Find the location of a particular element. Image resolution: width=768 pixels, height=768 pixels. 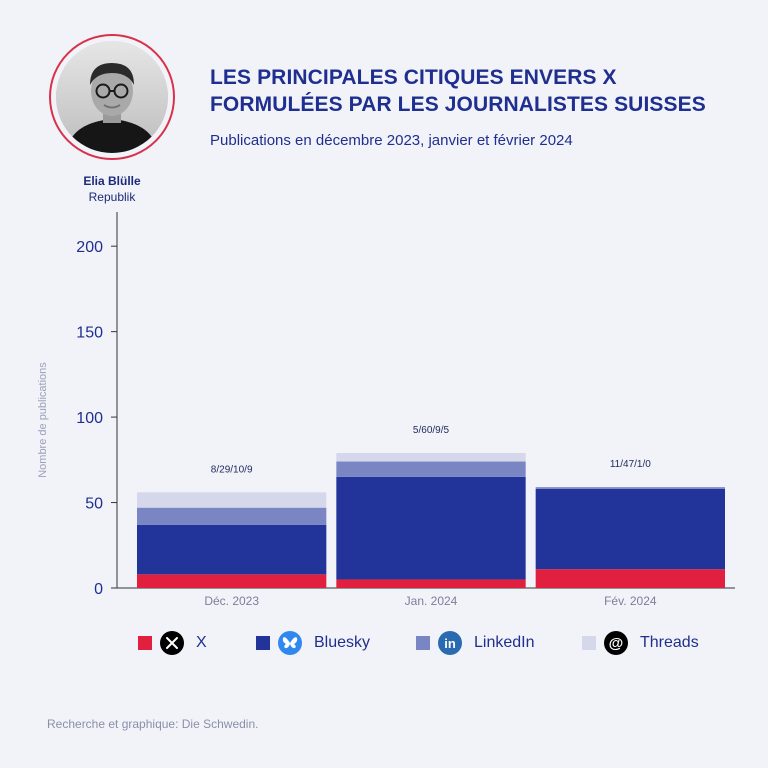

legend-item-x: X is located at coordinates (172, 643).